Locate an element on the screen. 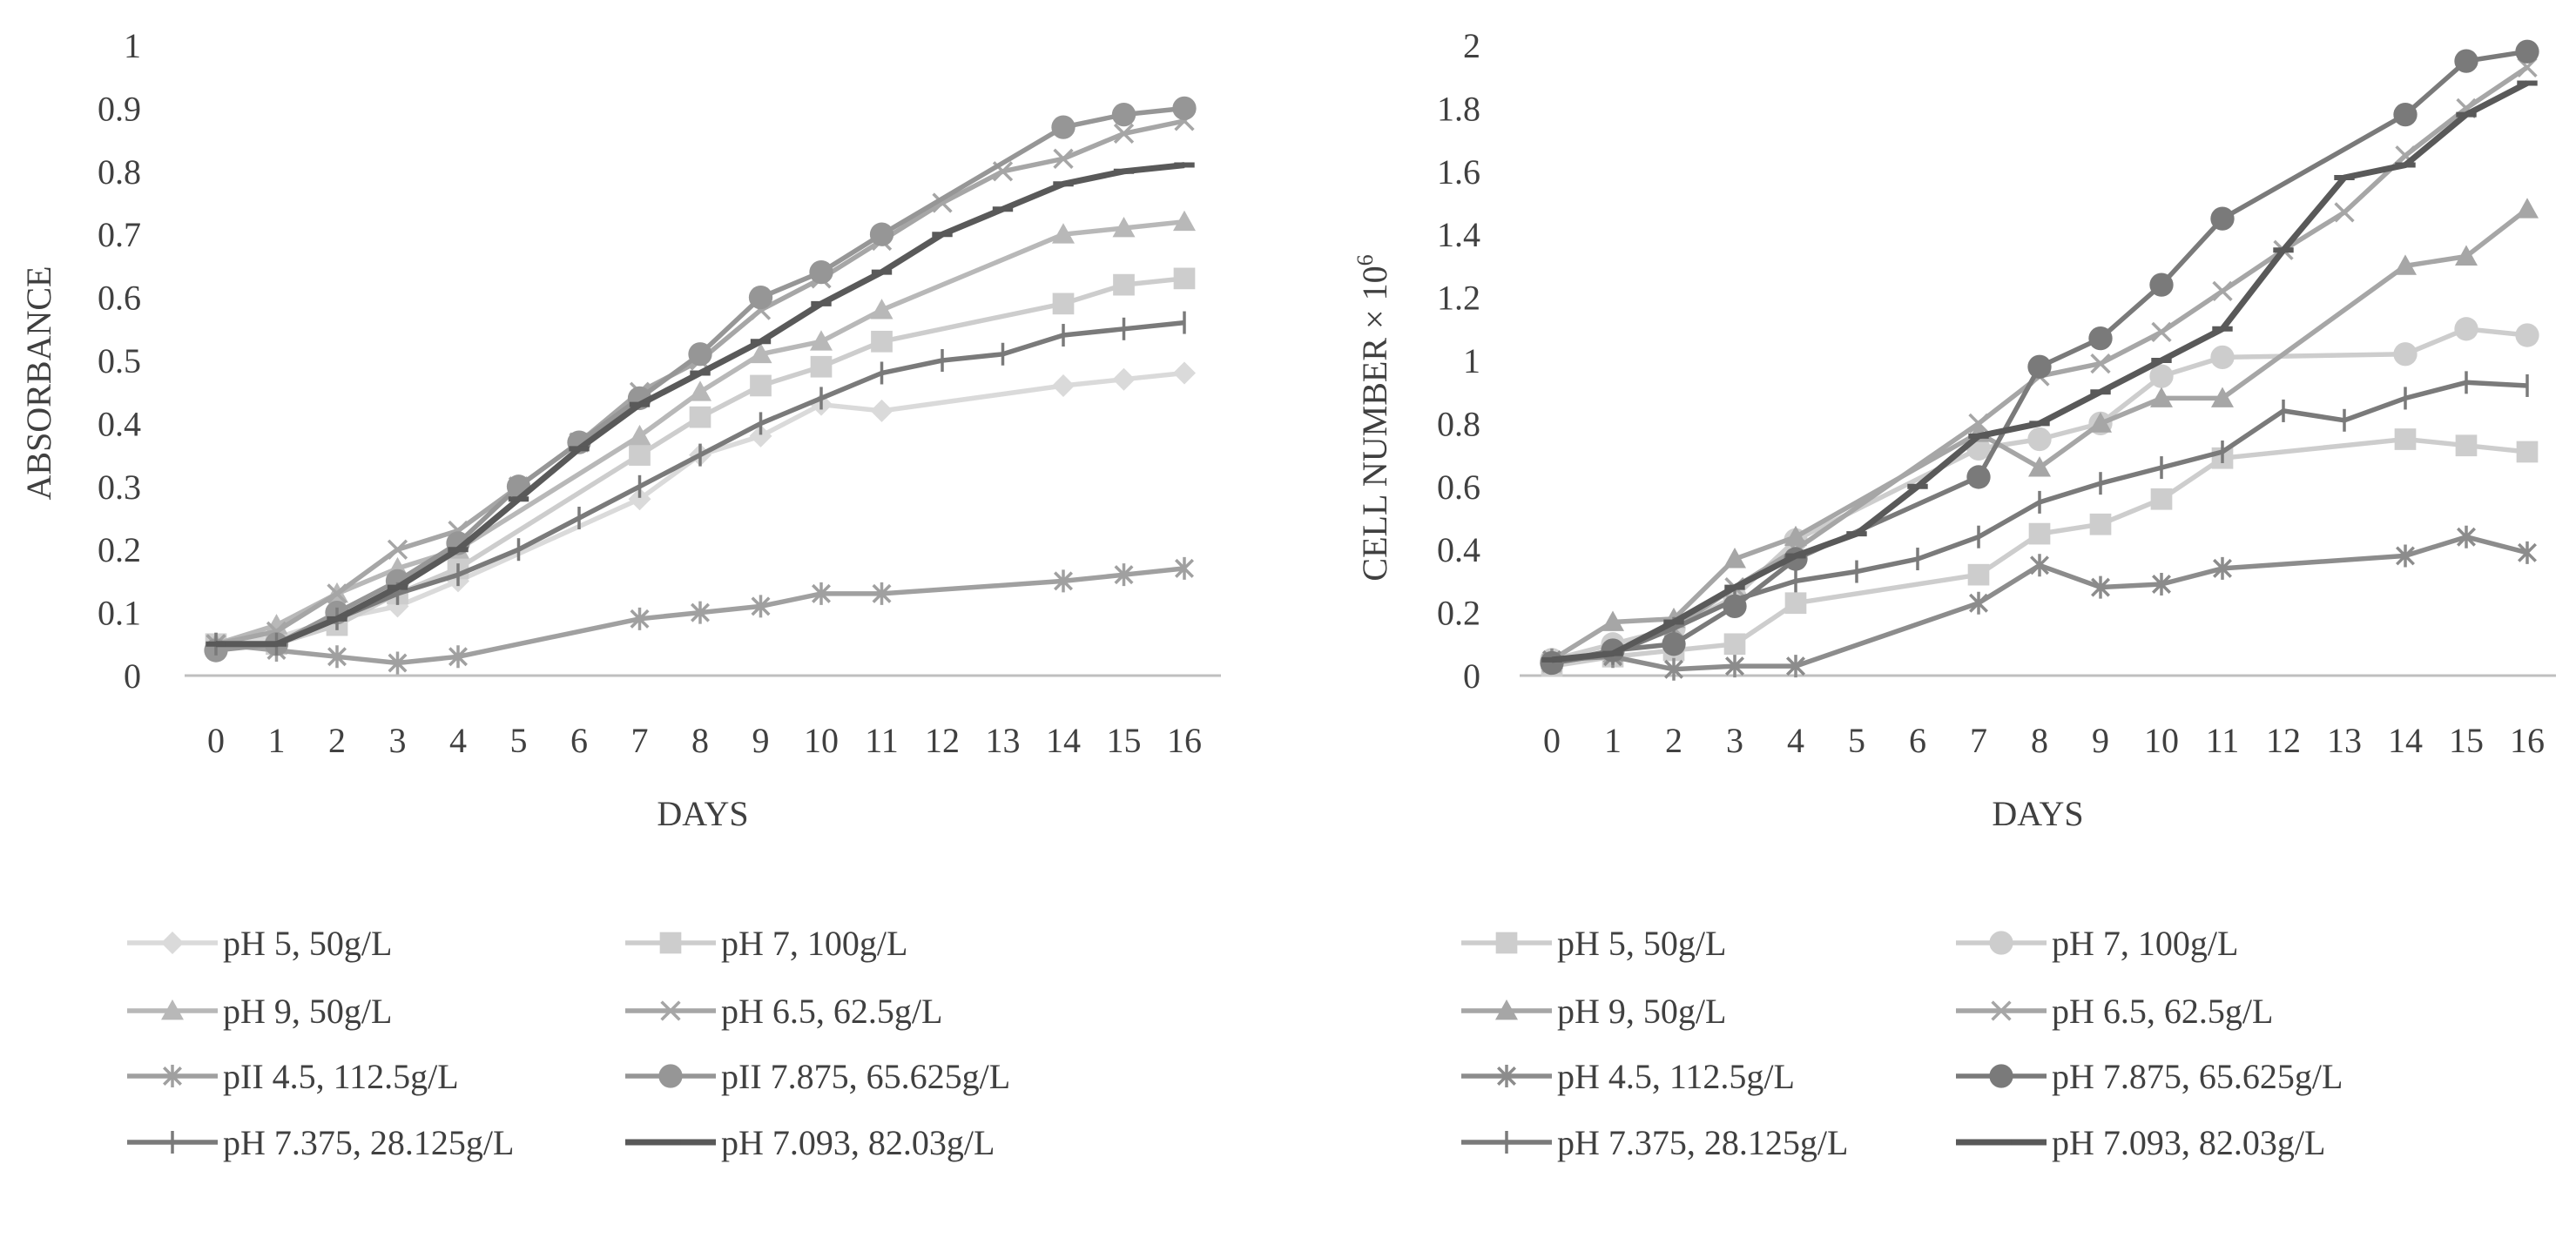  y-tick-label: 0.3 is located at coordinates (119, 488).